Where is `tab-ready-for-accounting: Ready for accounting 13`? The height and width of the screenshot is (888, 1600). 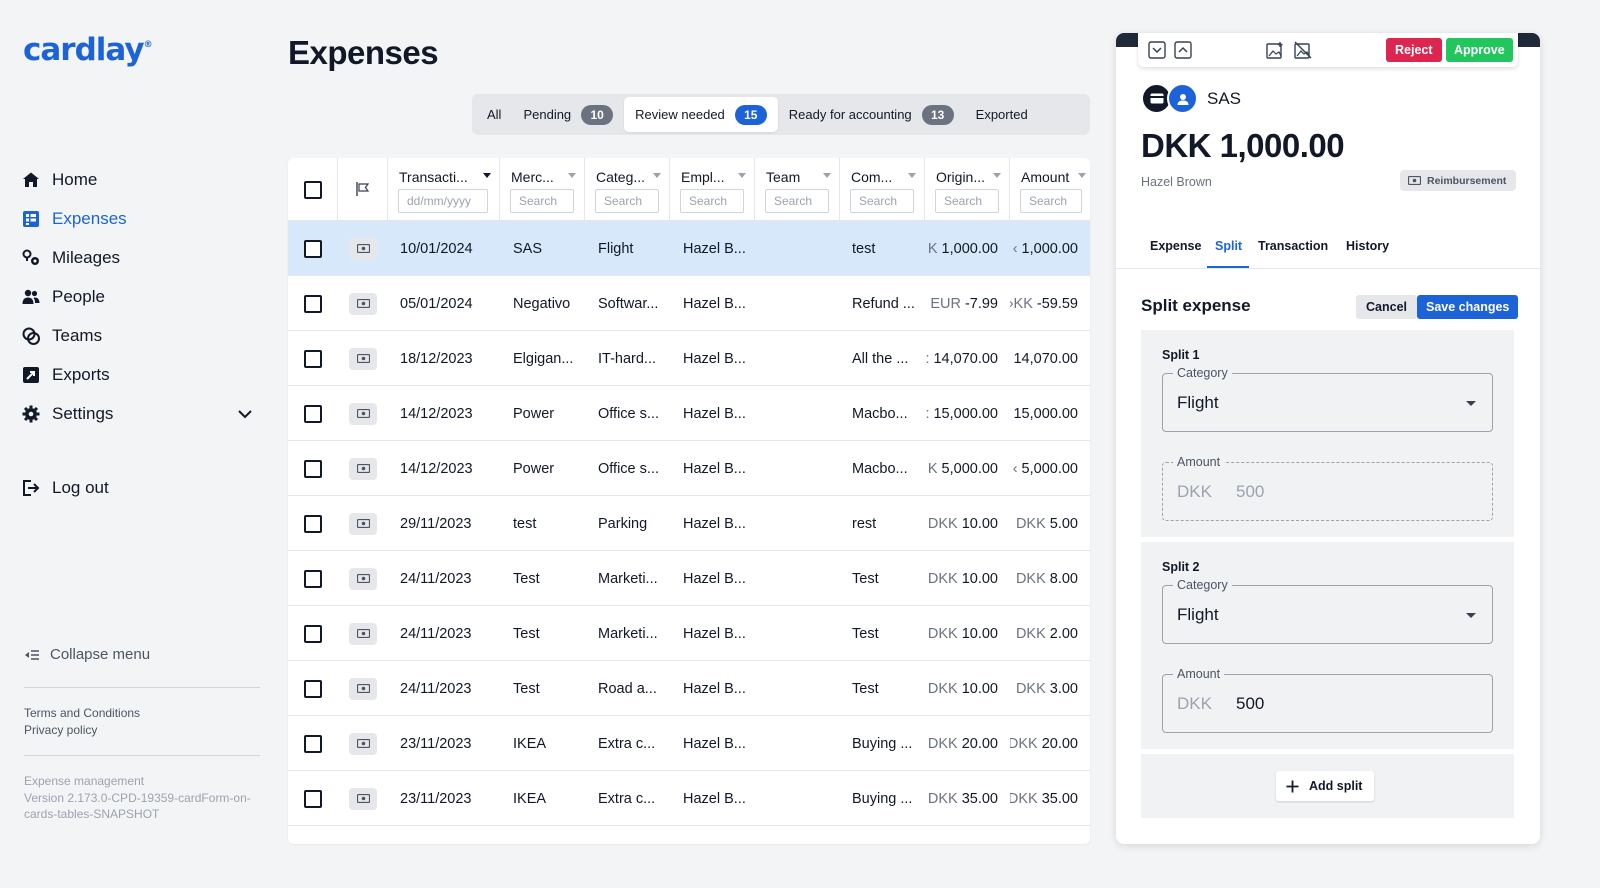 tab-ready-for-accounting: Ready for accounting 13 is located at coordinates (871, 114).